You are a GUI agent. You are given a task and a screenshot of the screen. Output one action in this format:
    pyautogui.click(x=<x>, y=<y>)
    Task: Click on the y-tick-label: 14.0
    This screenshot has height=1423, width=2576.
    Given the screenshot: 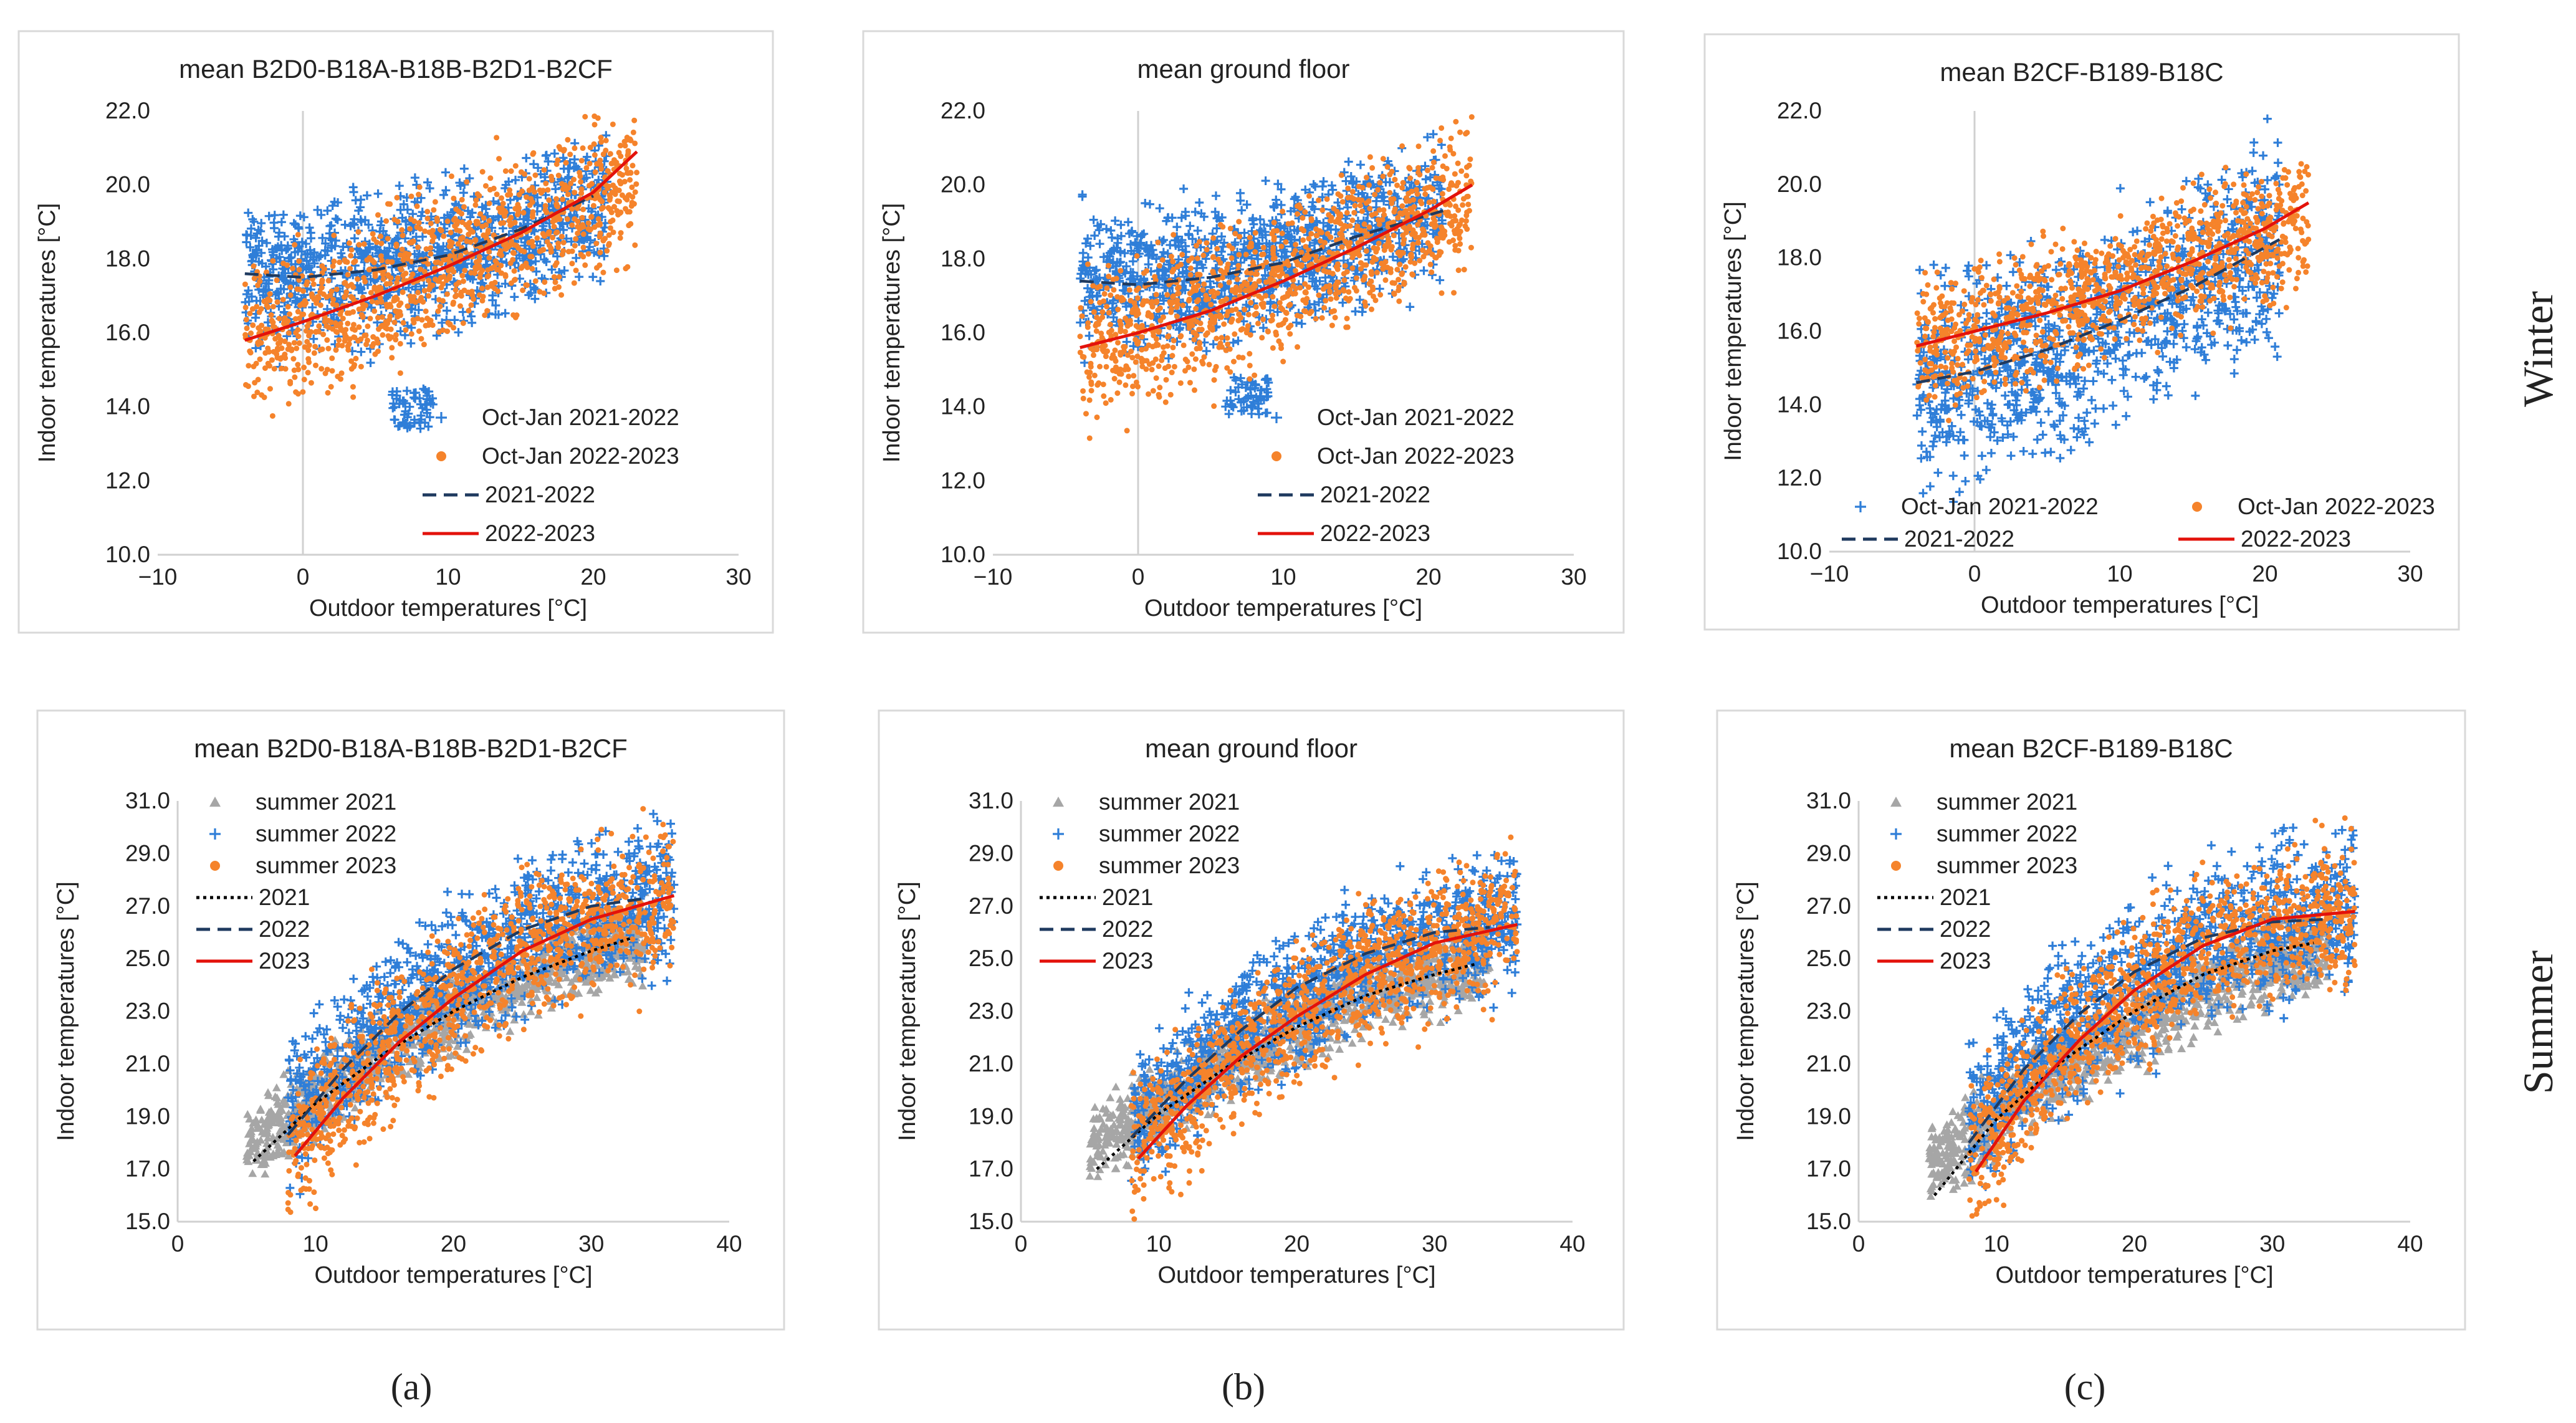 What is the action you would take?
    pyautogui.click(x=1800, y=404)
    